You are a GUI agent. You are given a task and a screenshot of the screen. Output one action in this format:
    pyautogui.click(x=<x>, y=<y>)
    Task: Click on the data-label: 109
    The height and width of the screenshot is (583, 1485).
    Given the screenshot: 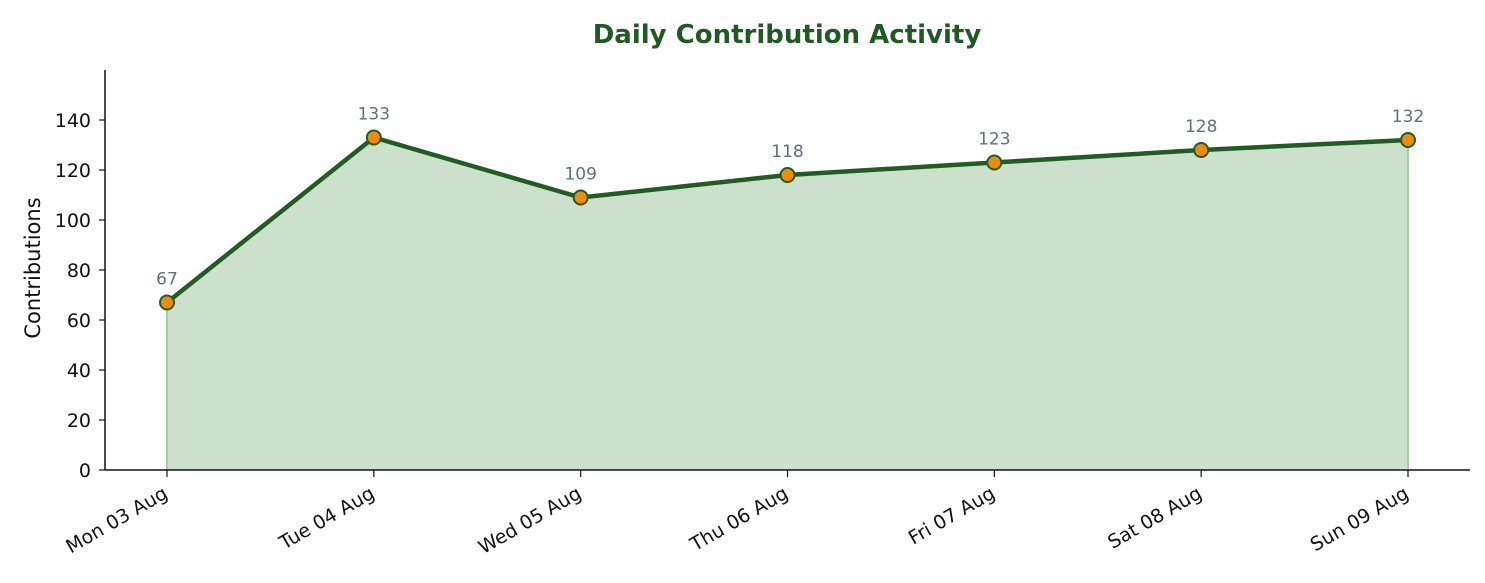 What is the action you would take?
    pyautogui.click(x=580, y=175)
    